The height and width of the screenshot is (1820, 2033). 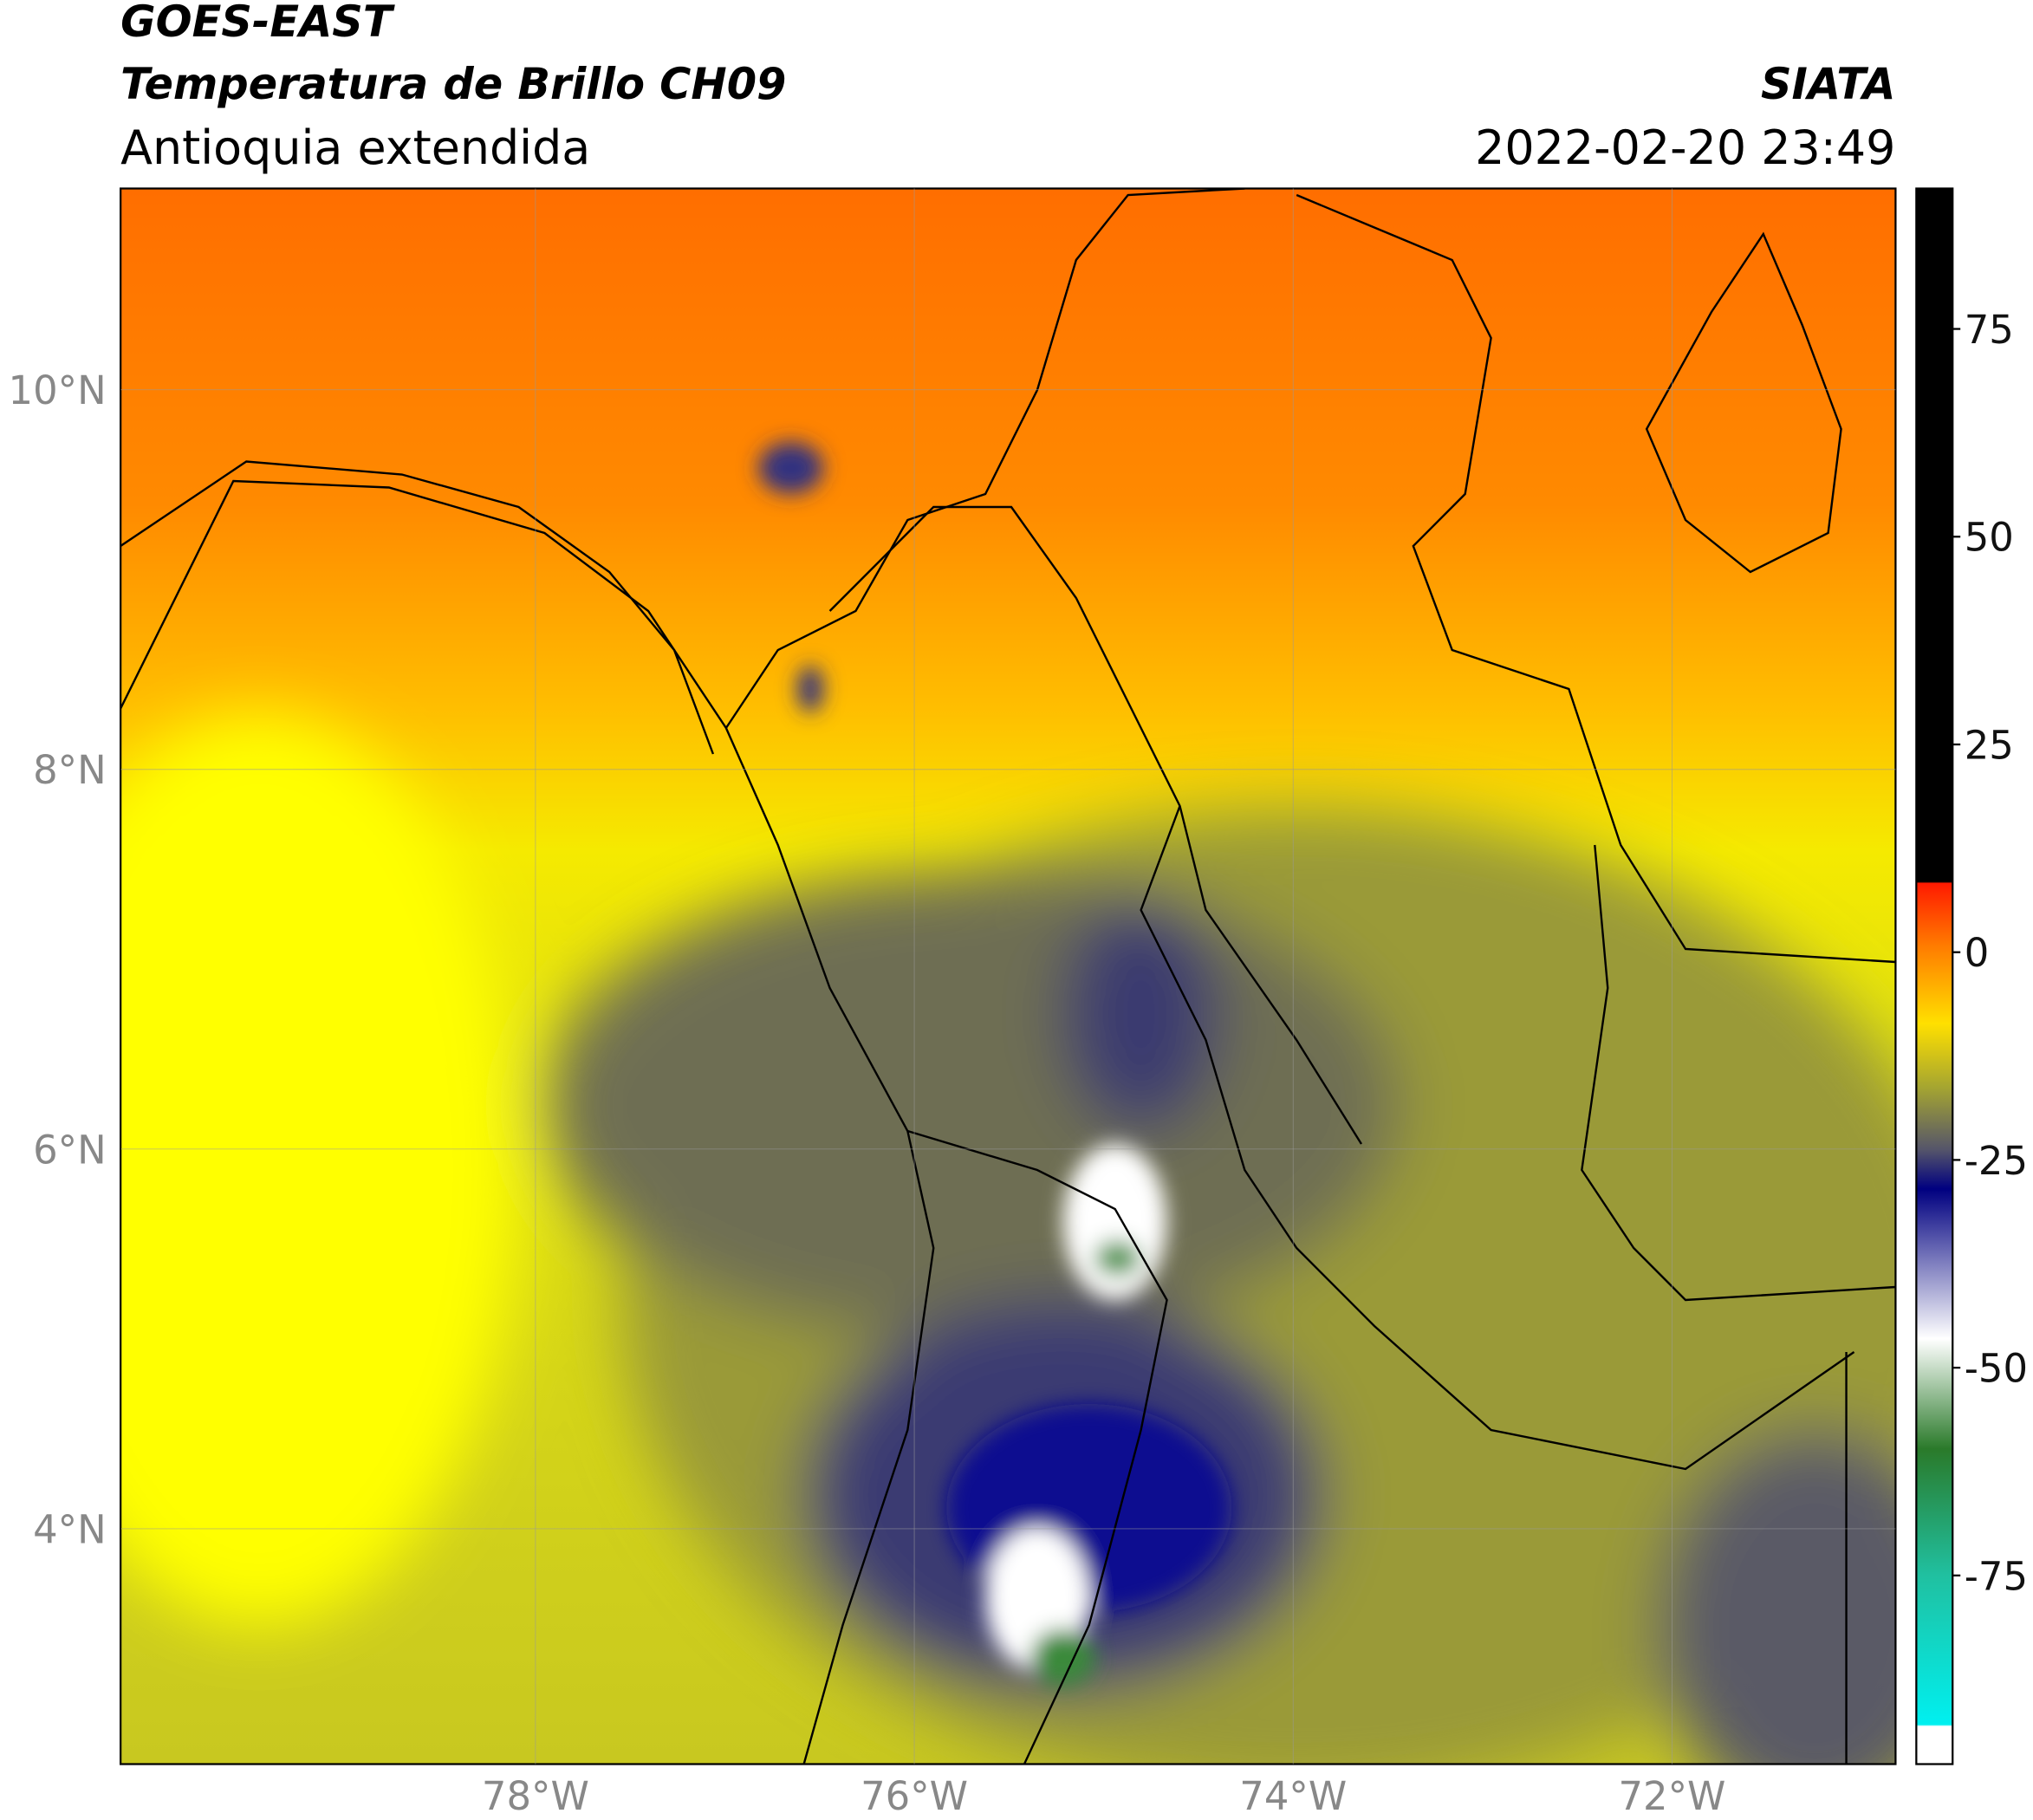 What do you see at coordinates (1977, 953) in the screenshot?
I see `colorbar-tick-label: 0` at bounding box center [1977, 953].